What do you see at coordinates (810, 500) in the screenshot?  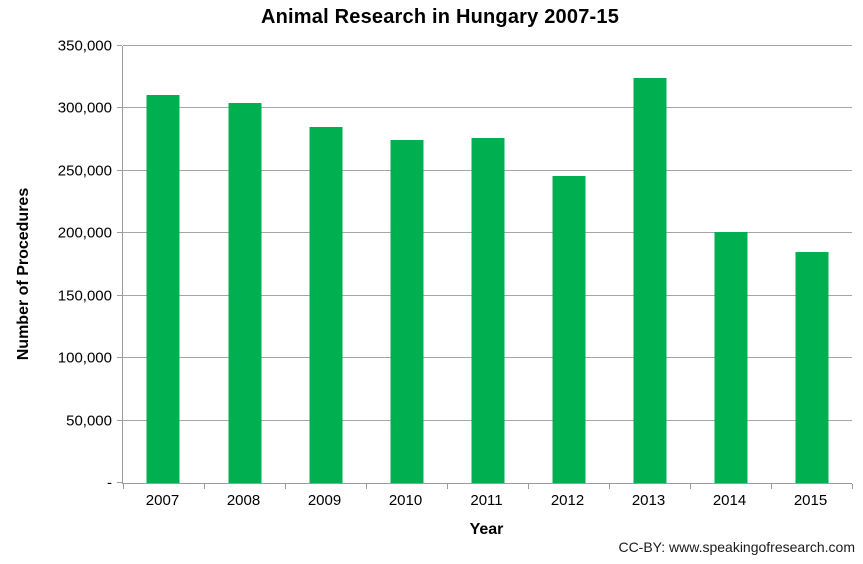 I see `x-tick-label-2015: 2015` at bounding box center [810, 500].